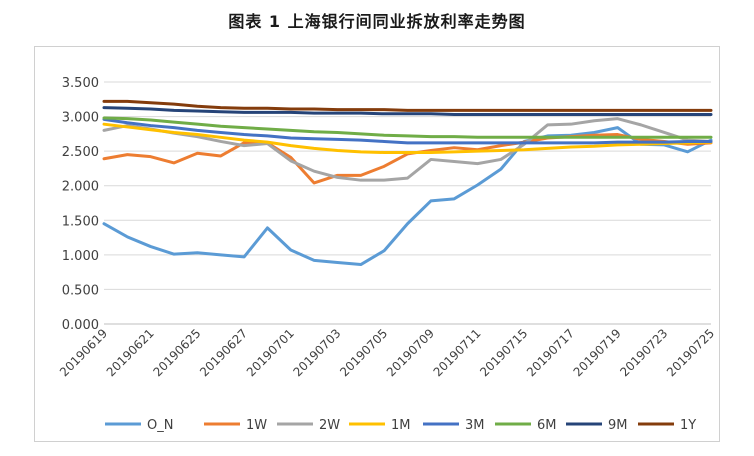  Describe the element at coordinates (688, 425) in the screenshot. I see `legend-label: 1Y` at that location.